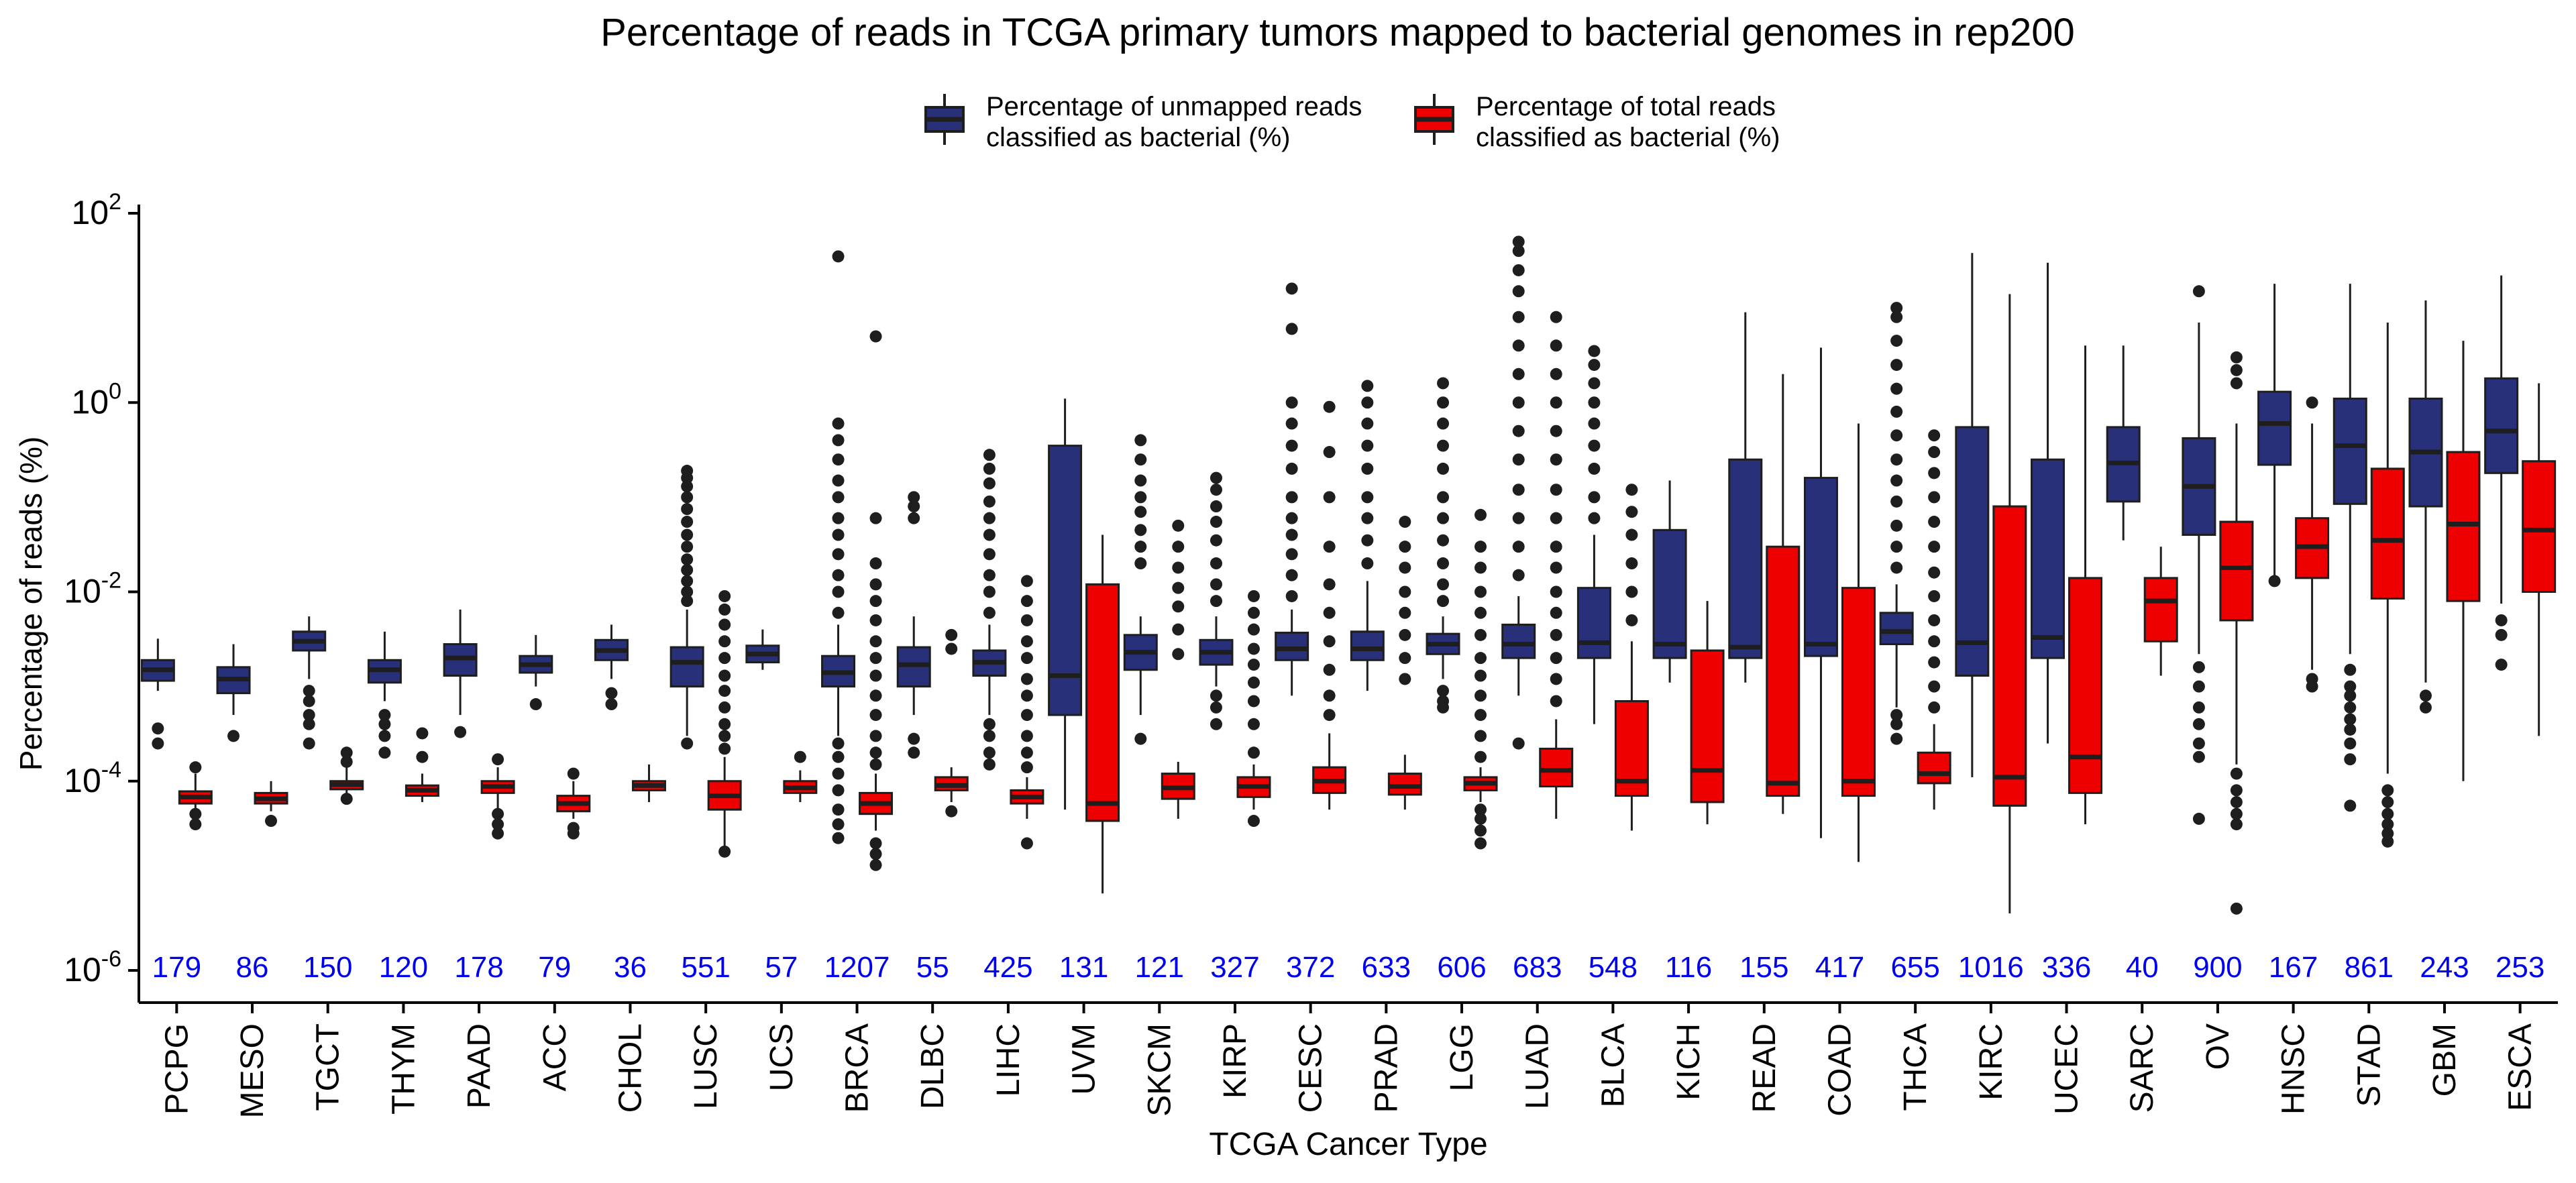 This screenshot has height=1183, width=2576. I want to click on box-total-ov, so click(2236, 633).